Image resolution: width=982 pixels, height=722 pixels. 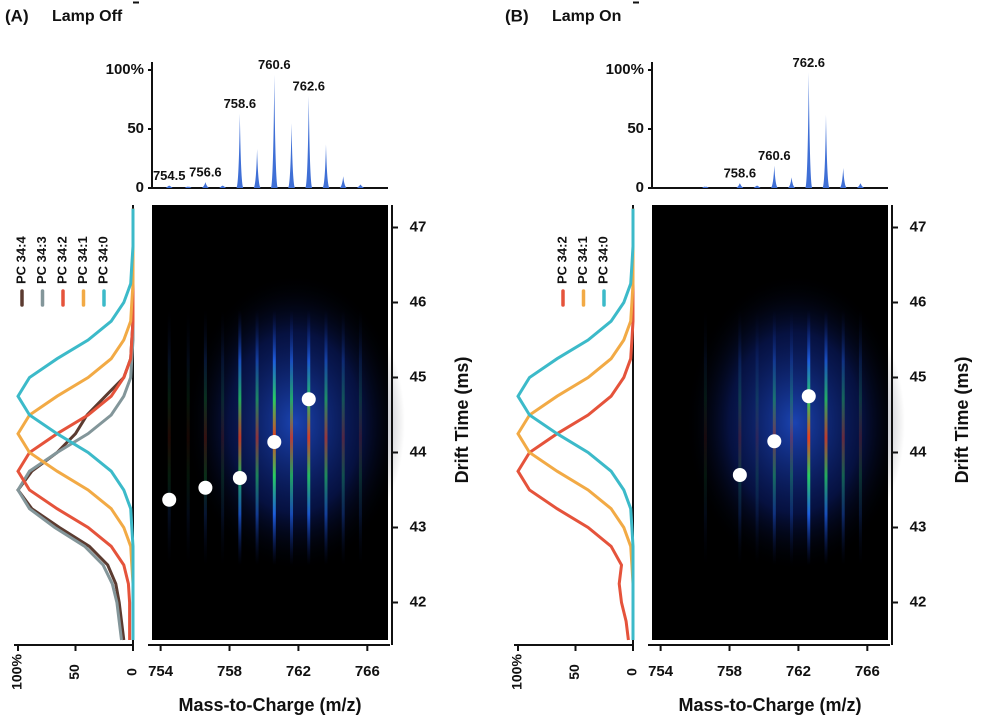 What do you see at coordinates (205, 172) in the screenshot?
I see `peak-label: 756.6` at bounding box center [205, 172].